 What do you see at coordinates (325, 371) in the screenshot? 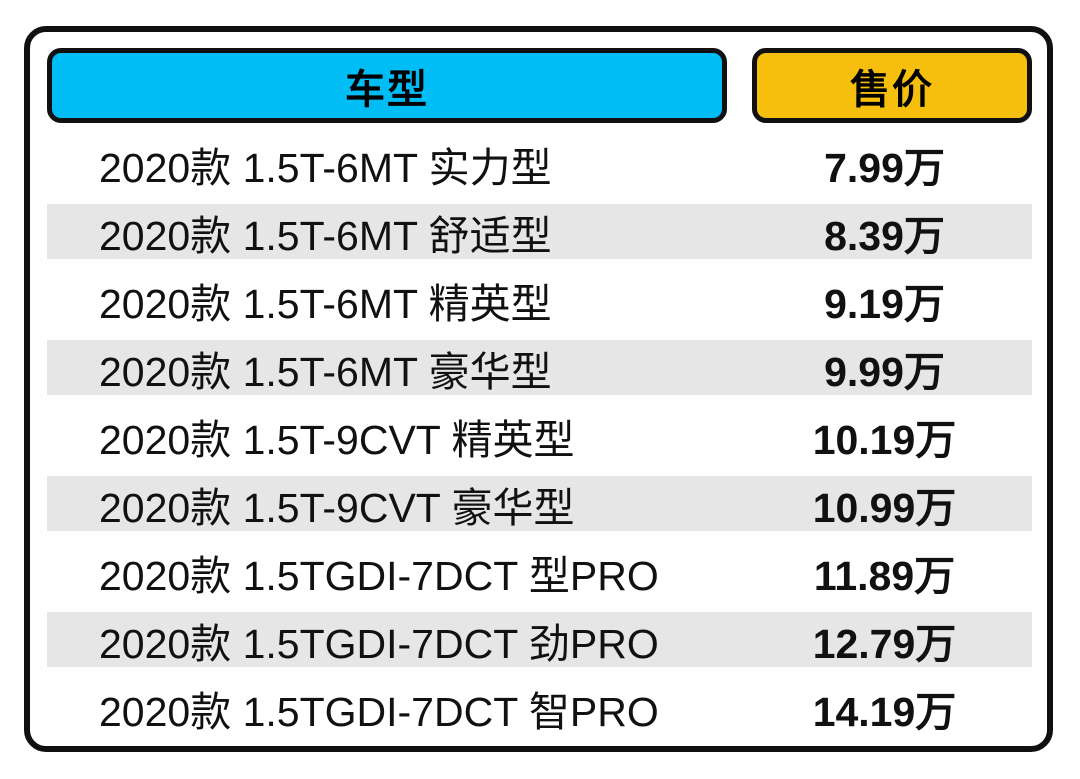
I see `model-cell: 2020款 1.5T-6MT 豪华型` at bounding box center [325, 371].